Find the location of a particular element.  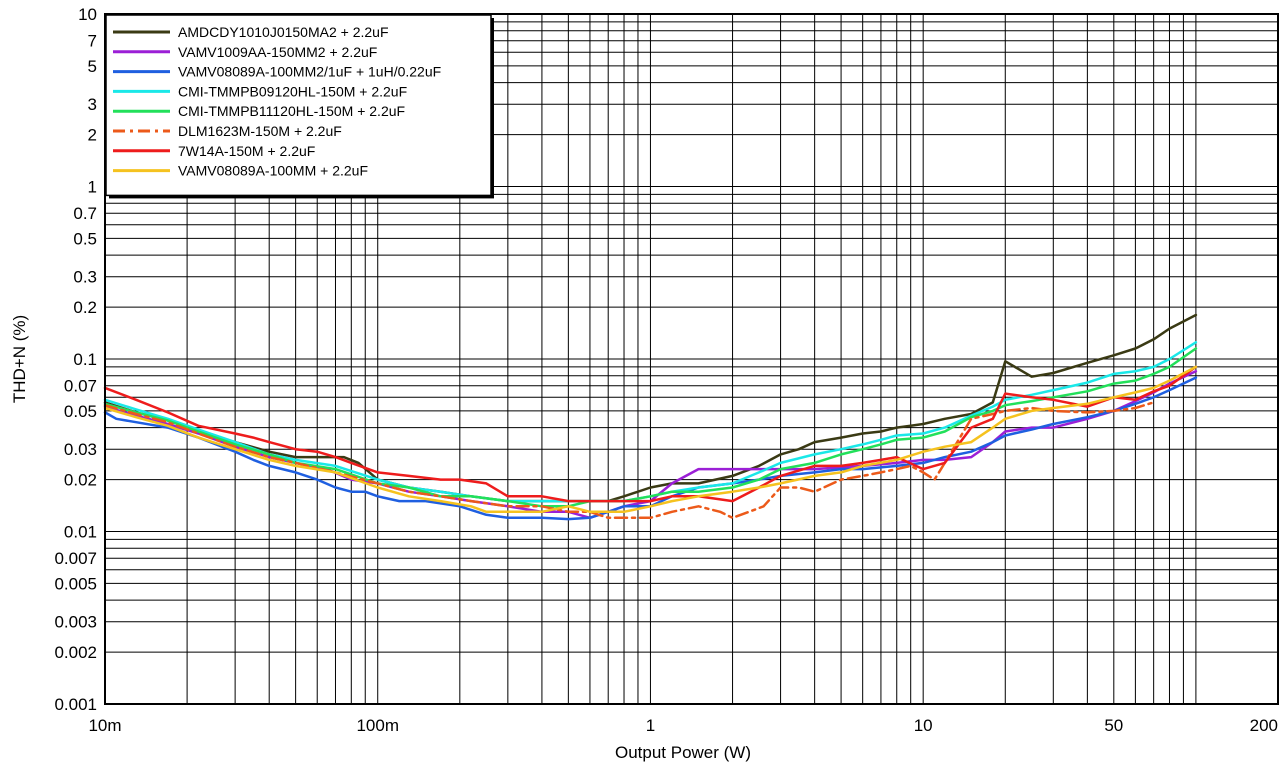

legend-entry-2: VAMV1009AA-150MM2 + 2.2uF is located at coordinates (277, 52).